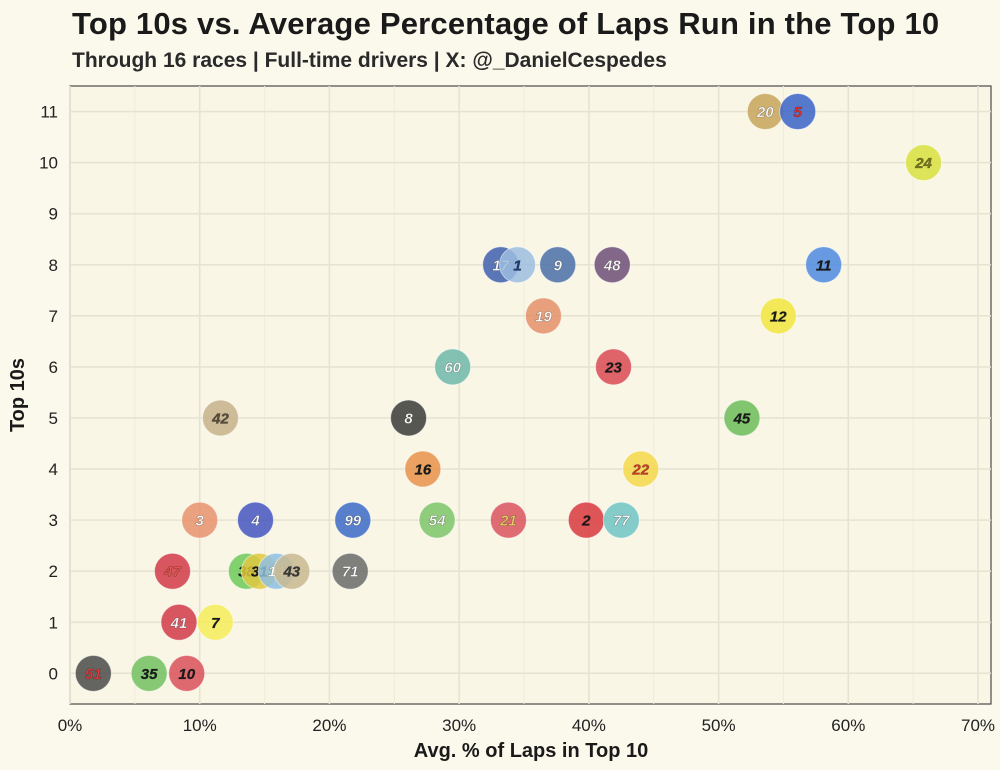  What do you see at coordinates (53, 673) in the screenshot?
I see `y-tick-label: 0` at bounding box center [53, 673].